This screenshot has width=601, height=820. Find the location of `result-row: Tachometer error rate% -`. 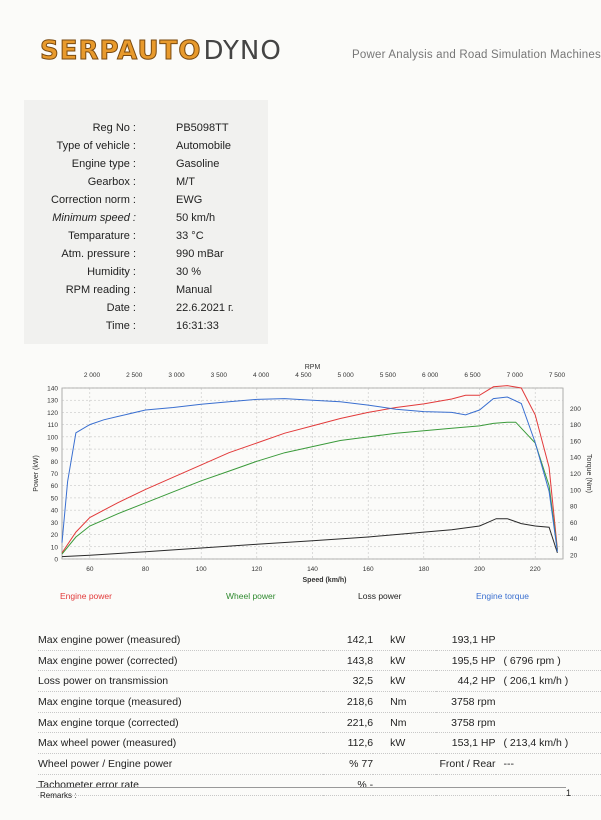

result-row: Tachometer error rate% - is located at coordinates (319, 785).